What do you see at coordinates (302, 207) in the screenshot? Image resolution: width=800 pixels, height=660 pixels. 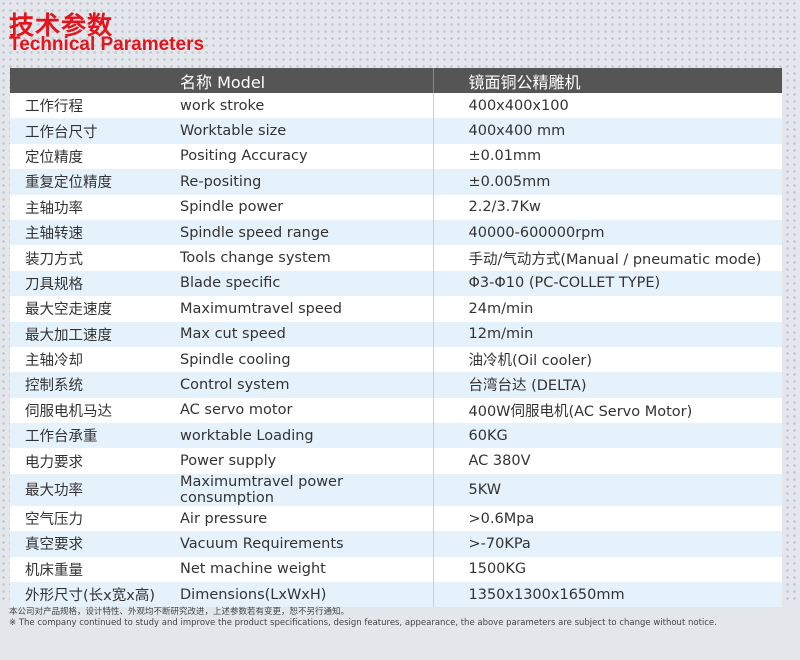 I see `param-en: Spindle power` at bounding box center [302, 207].